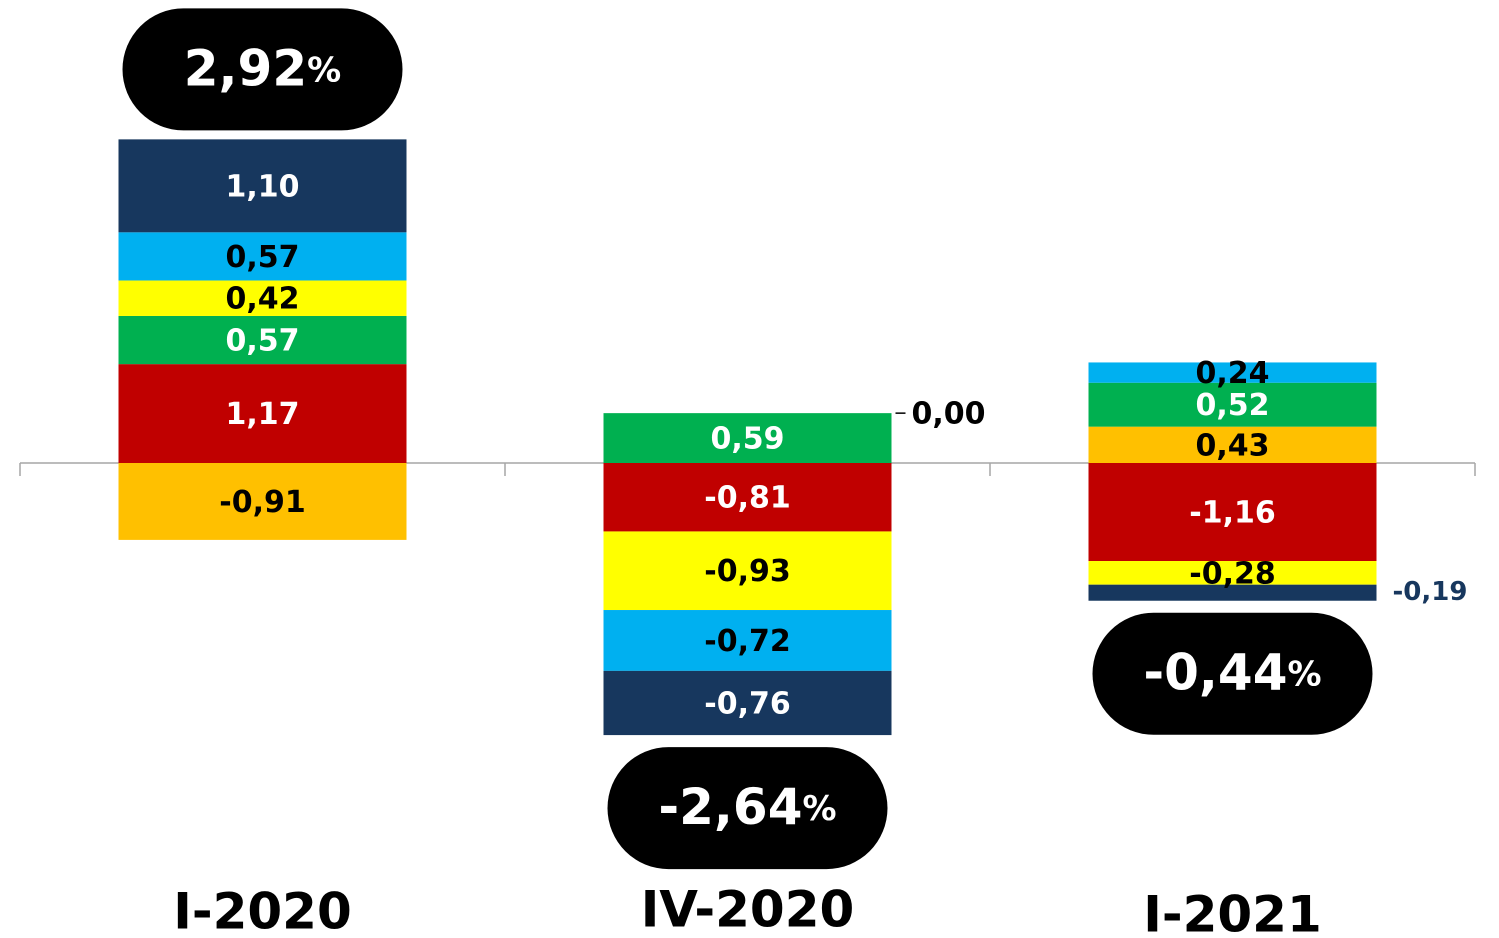 Image resolution: width=1499 pixels, height=938 pixels. I want to click on bar-segment-label: -0,28, so click(1232, 573).